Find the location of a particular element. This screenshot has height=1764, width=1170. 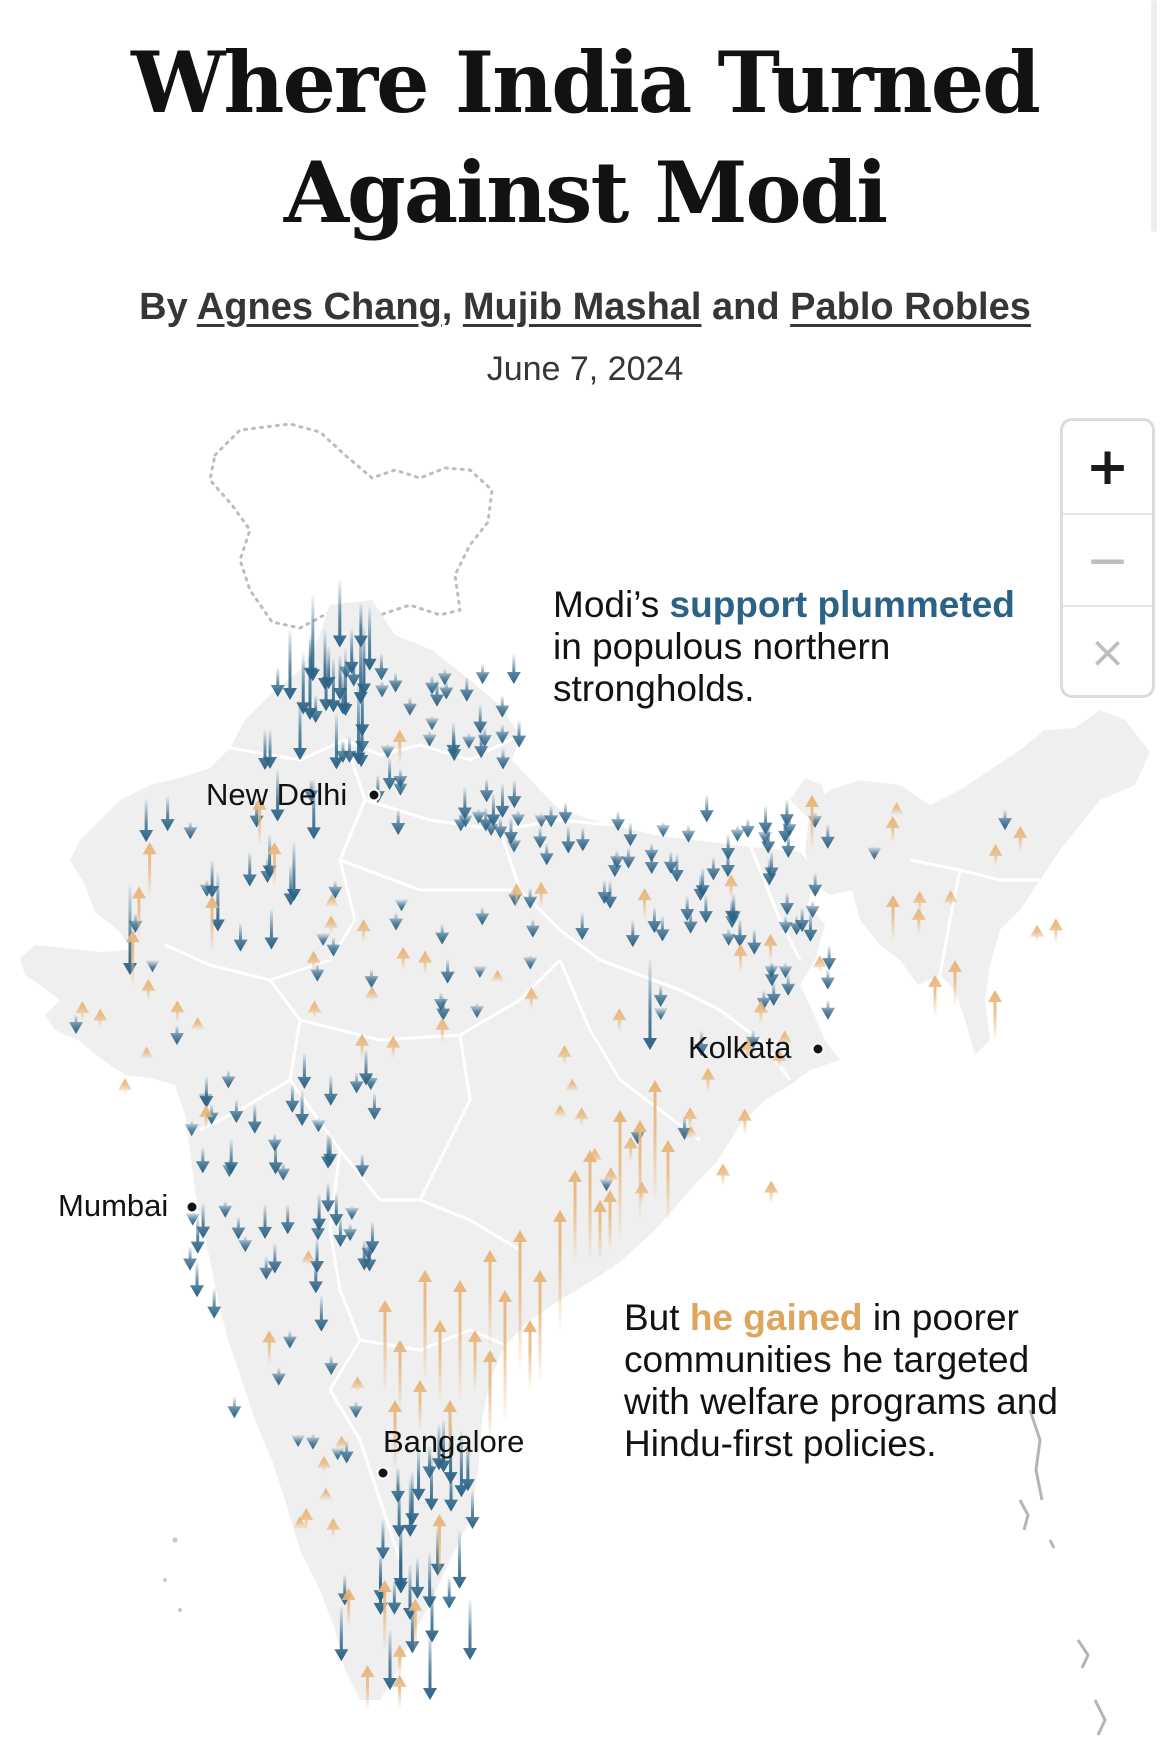

zoom-out-button: − is located at coordinates (1107, 559).